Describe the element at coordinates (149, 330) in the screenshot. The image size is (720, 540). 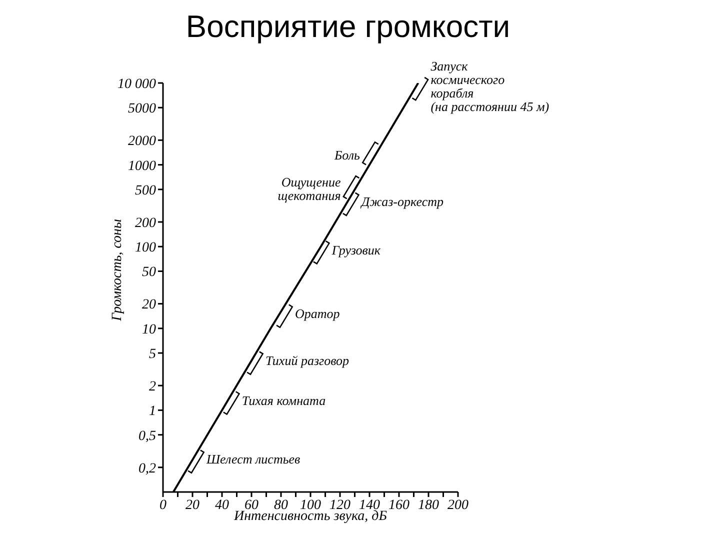
I see `y-tick-label: 10` at that location.